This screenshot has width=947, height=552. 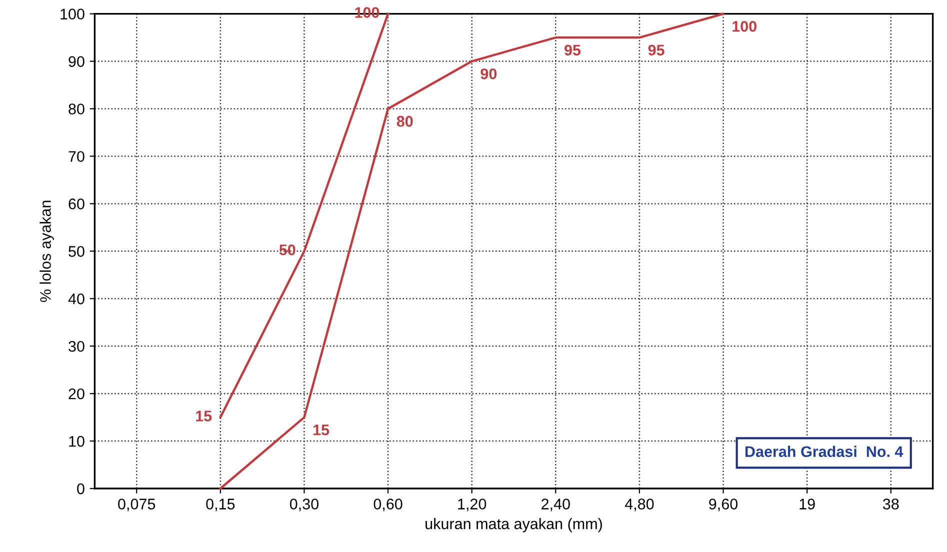 What do you see at coordinates (137, 505) in the screenshot?
I see `x-tick-label: 0,075` at bounding box center [137, 505].